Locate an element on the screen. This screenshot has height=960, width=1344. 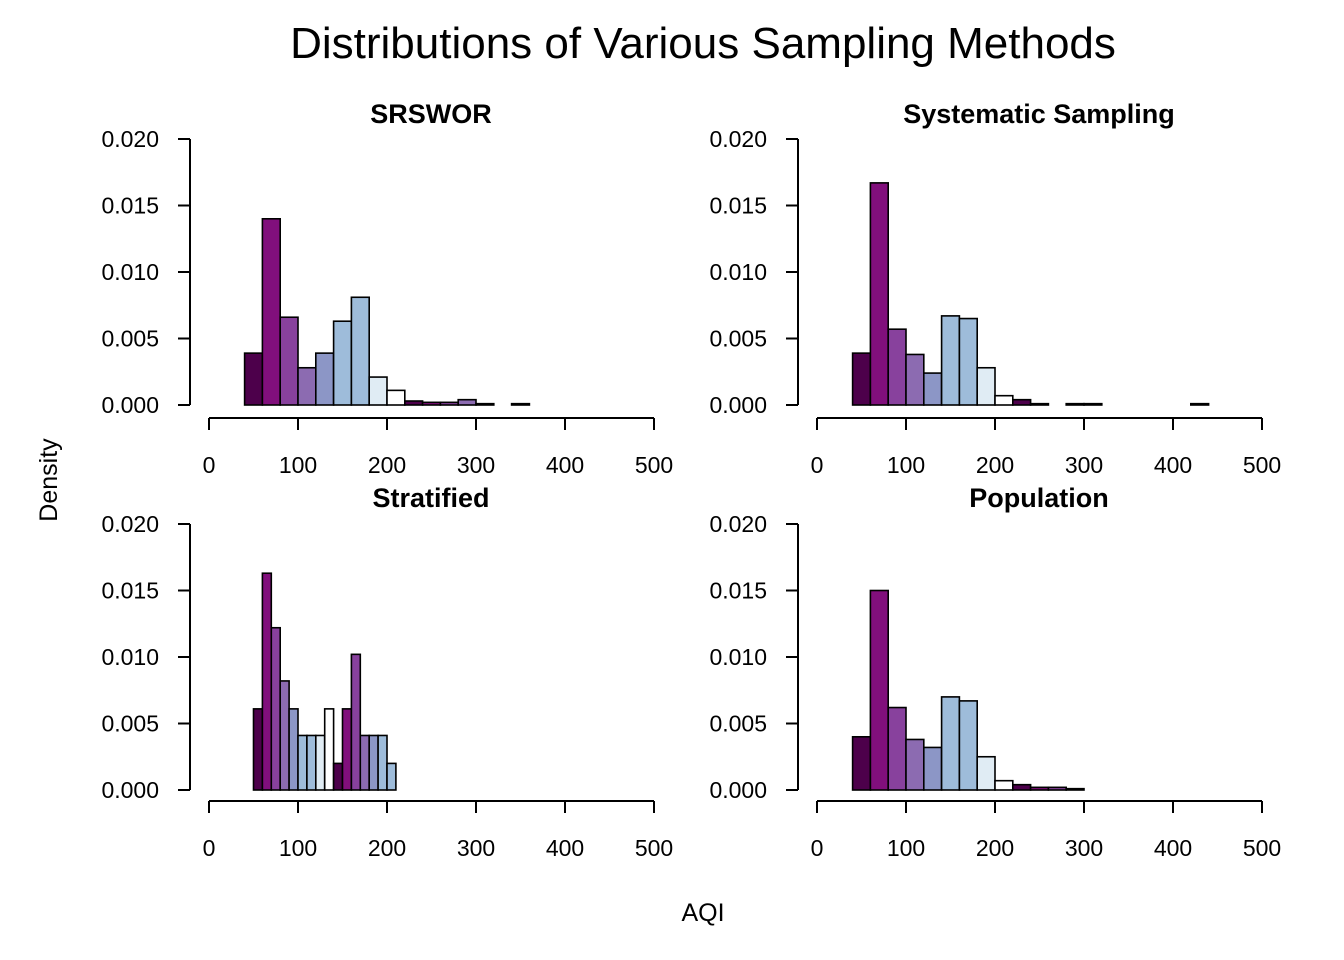
panel-title: Population is located at coordinates (1038, 498).